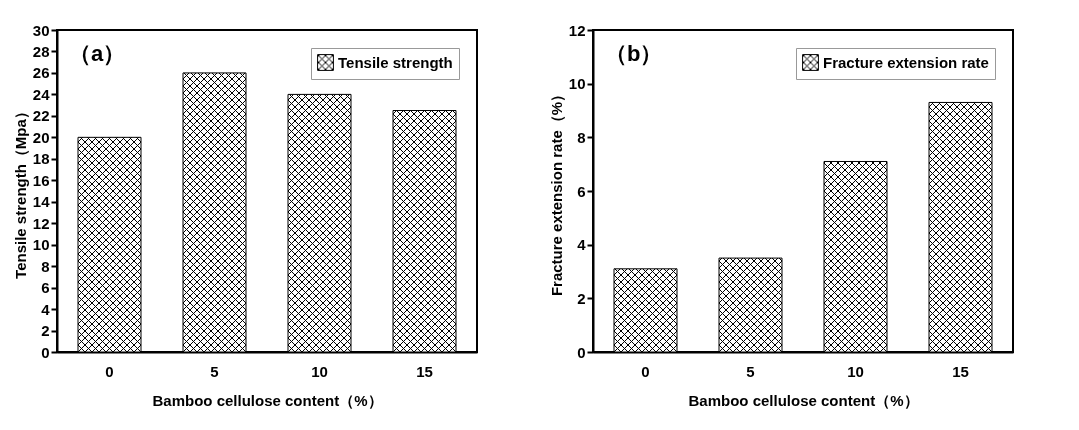  Describe the element at coordinates (41, 30) in the screenshot. I see `y-tick-label: 30` at that location.